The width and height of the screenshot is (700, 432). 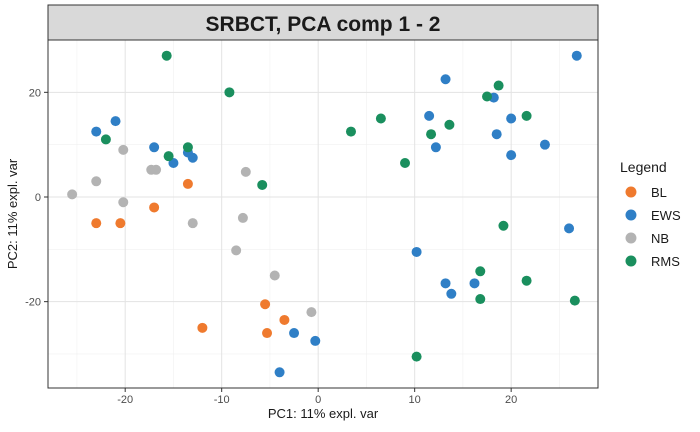 What do you see at coordinates (631, 192) in the screenshot?
I see `legend-key-bl` at bounding box center [631, 192].